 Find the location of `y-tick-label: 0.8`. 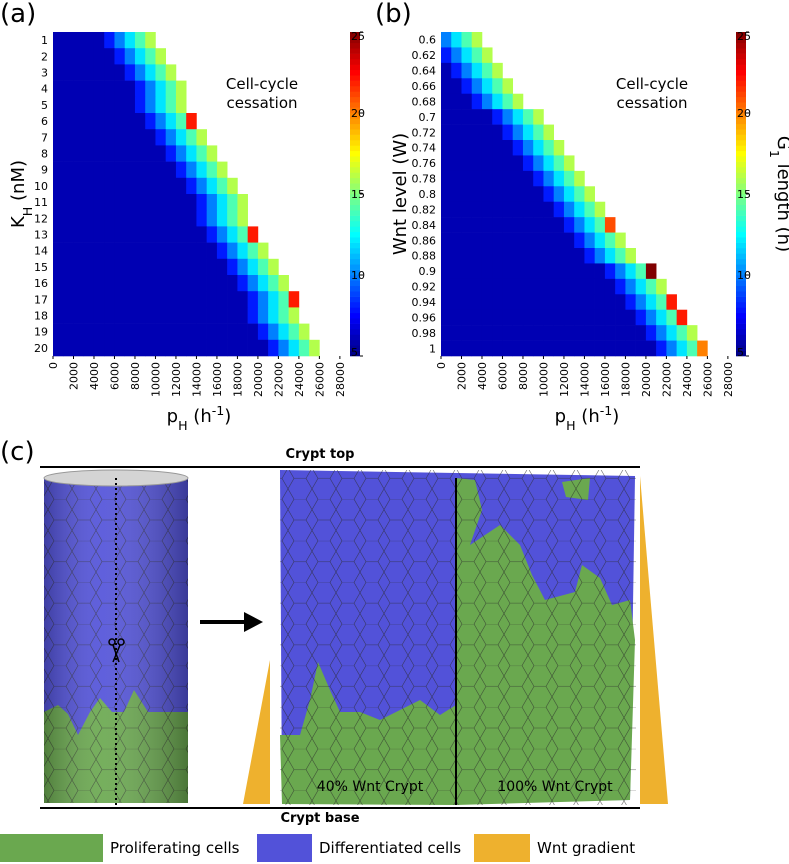

y-tick-label: 0.8 is located at coordinates (428, 194).